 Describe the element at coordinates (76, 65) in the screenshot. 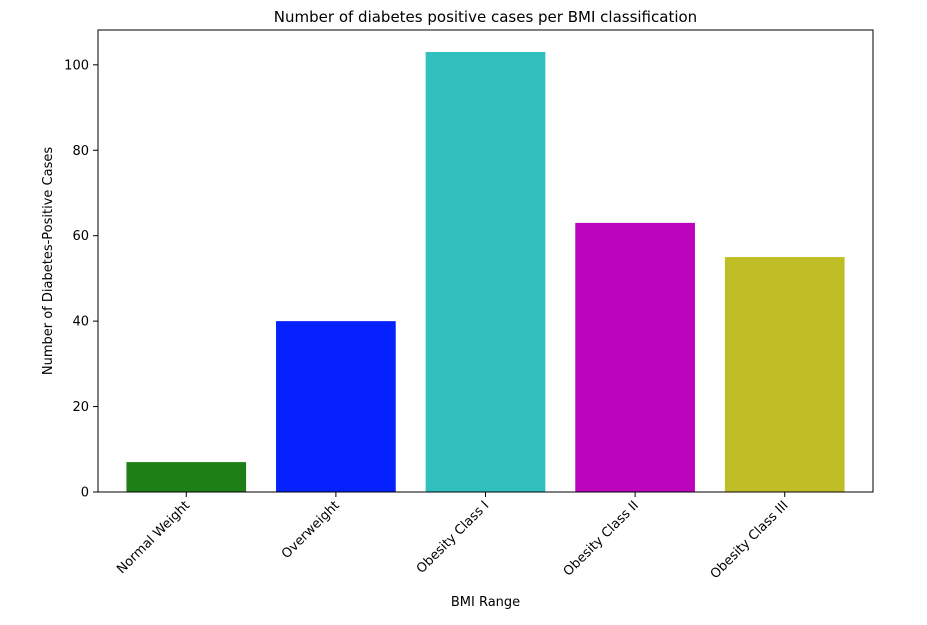

I see `y-tick-label: 100` at that location.